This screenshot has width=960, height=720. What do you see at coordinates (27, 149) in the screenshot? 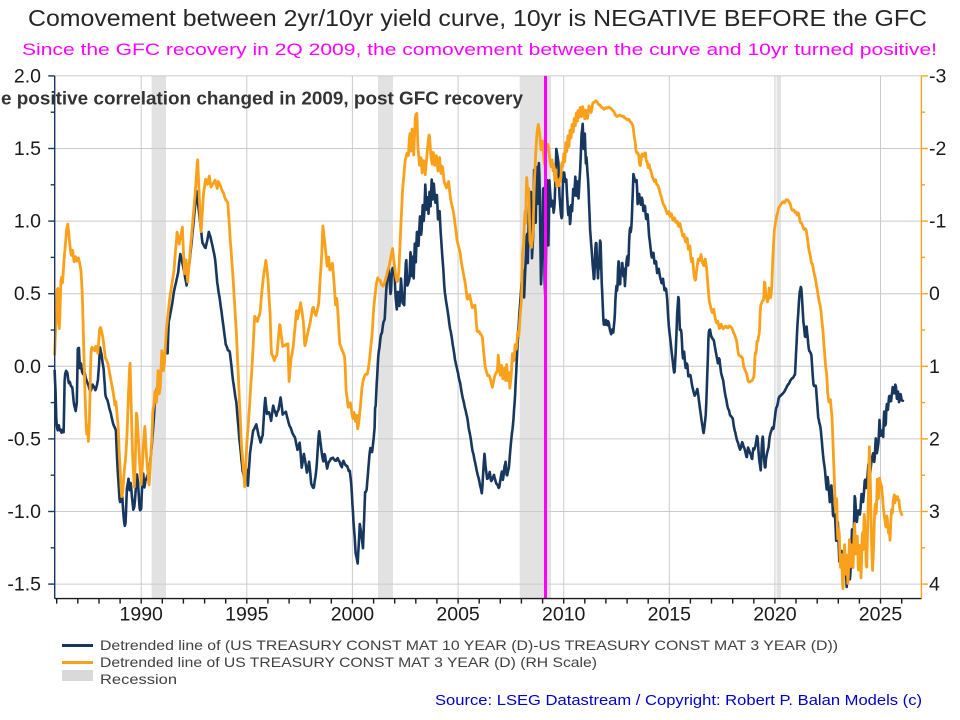
I see `svg-text: 1.5` at bounding box center [27, 149].